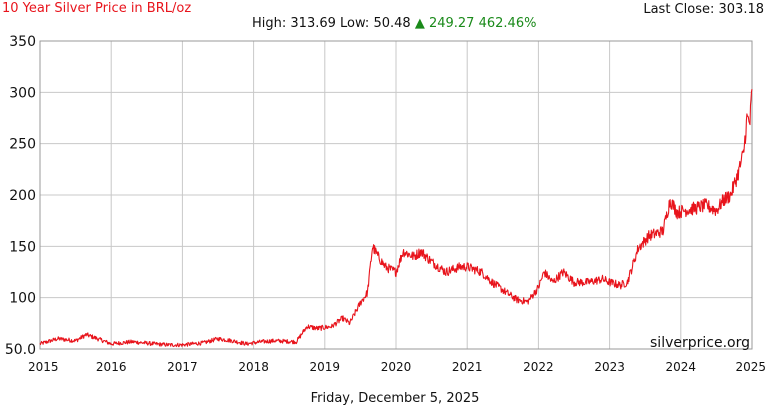  I want to click on change-value: 249.27, so click(451, 23).